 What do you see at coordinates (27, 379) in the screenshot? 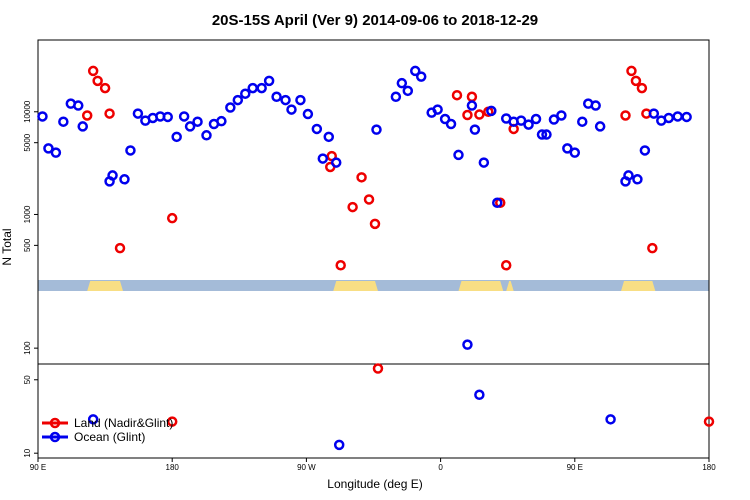
I see `y-tick-label: 50` at bounding box center [27, 379].